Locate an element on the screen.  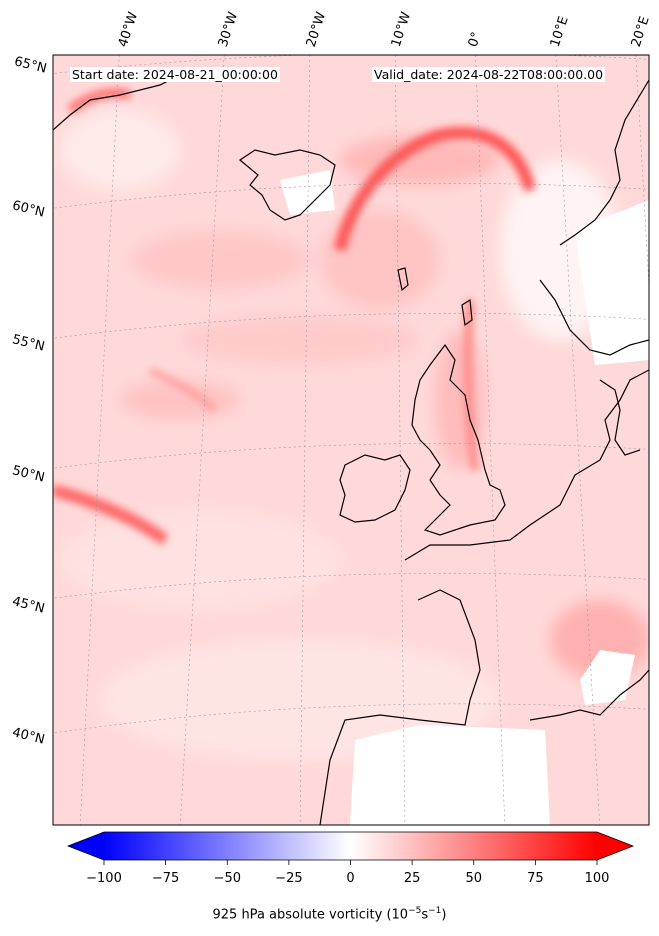
start-date-label: Start date: 2024-08-21_00:00:00 is located at coordinates (175, 74).